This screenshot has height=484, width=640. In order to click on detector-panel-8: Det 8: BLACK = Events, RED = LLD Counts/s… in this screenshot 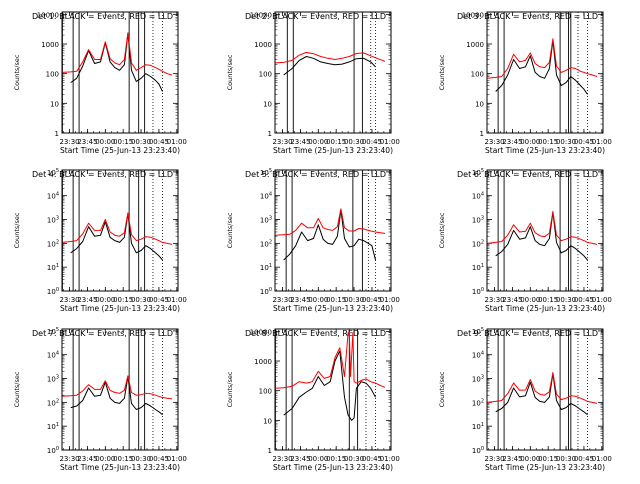, I will do `click(313, 400)`.